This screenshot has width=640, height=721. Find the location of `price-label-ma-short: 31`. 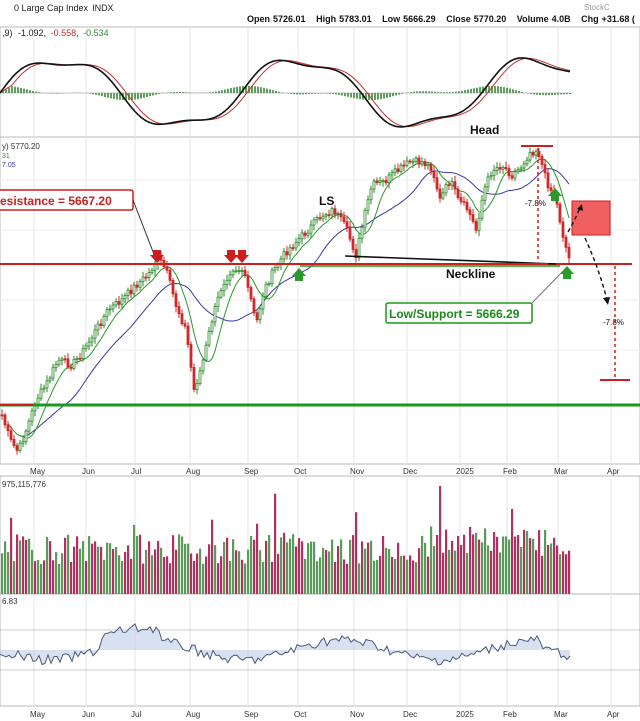

price-label-ma-short: 31 is located at coordinates (6, 156).